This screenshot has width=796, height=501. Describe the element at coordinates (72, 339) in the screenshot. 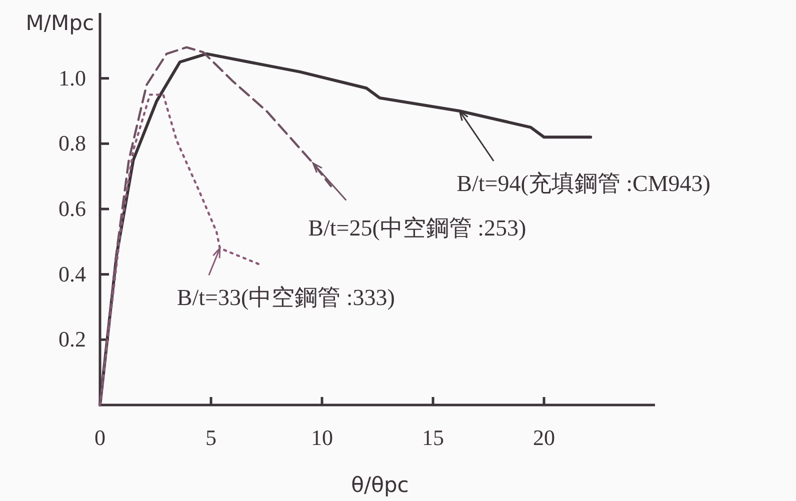

I see `y-tick-label: 0.2` at that location.